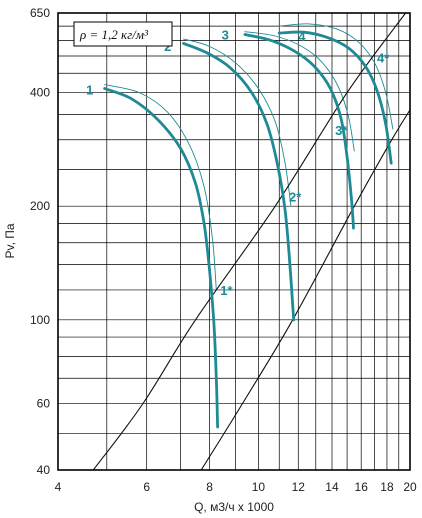 Image resolution: width=422 pixels, height=518 pixels. I want to click on fan-curve-3-thin, so click(299, 91).